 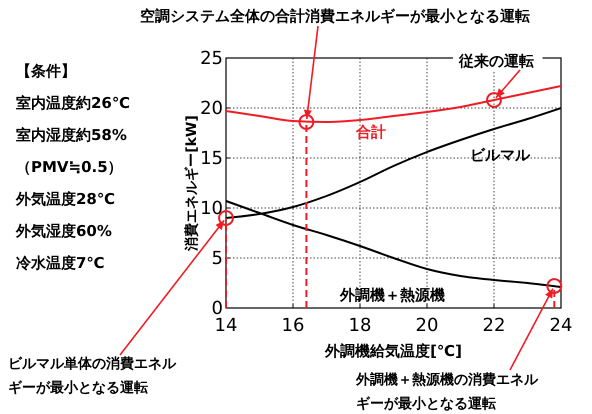 I want to click on x-tick-label: 20, so click(x=427, y=325).